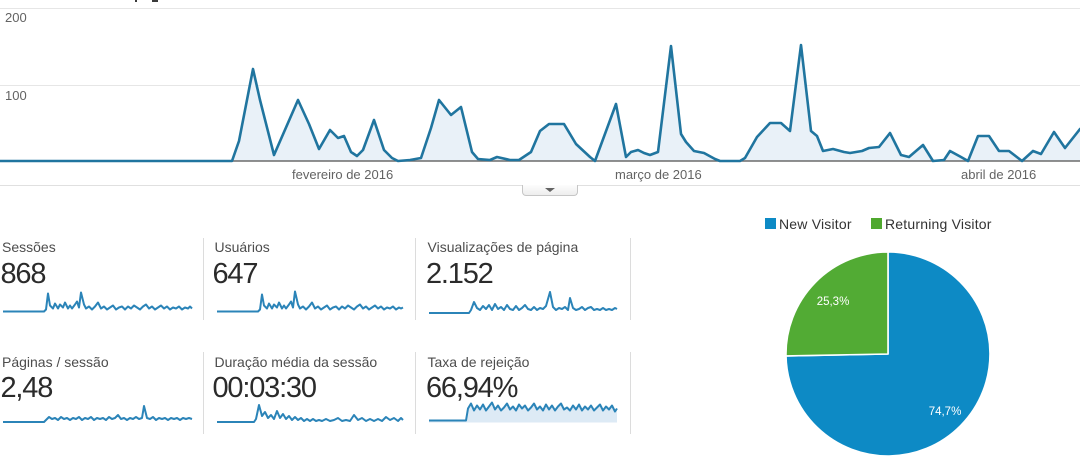 This screenshot has width=1080, height=462. I want to click on svg-text: 74,7%, so click(945, 412).